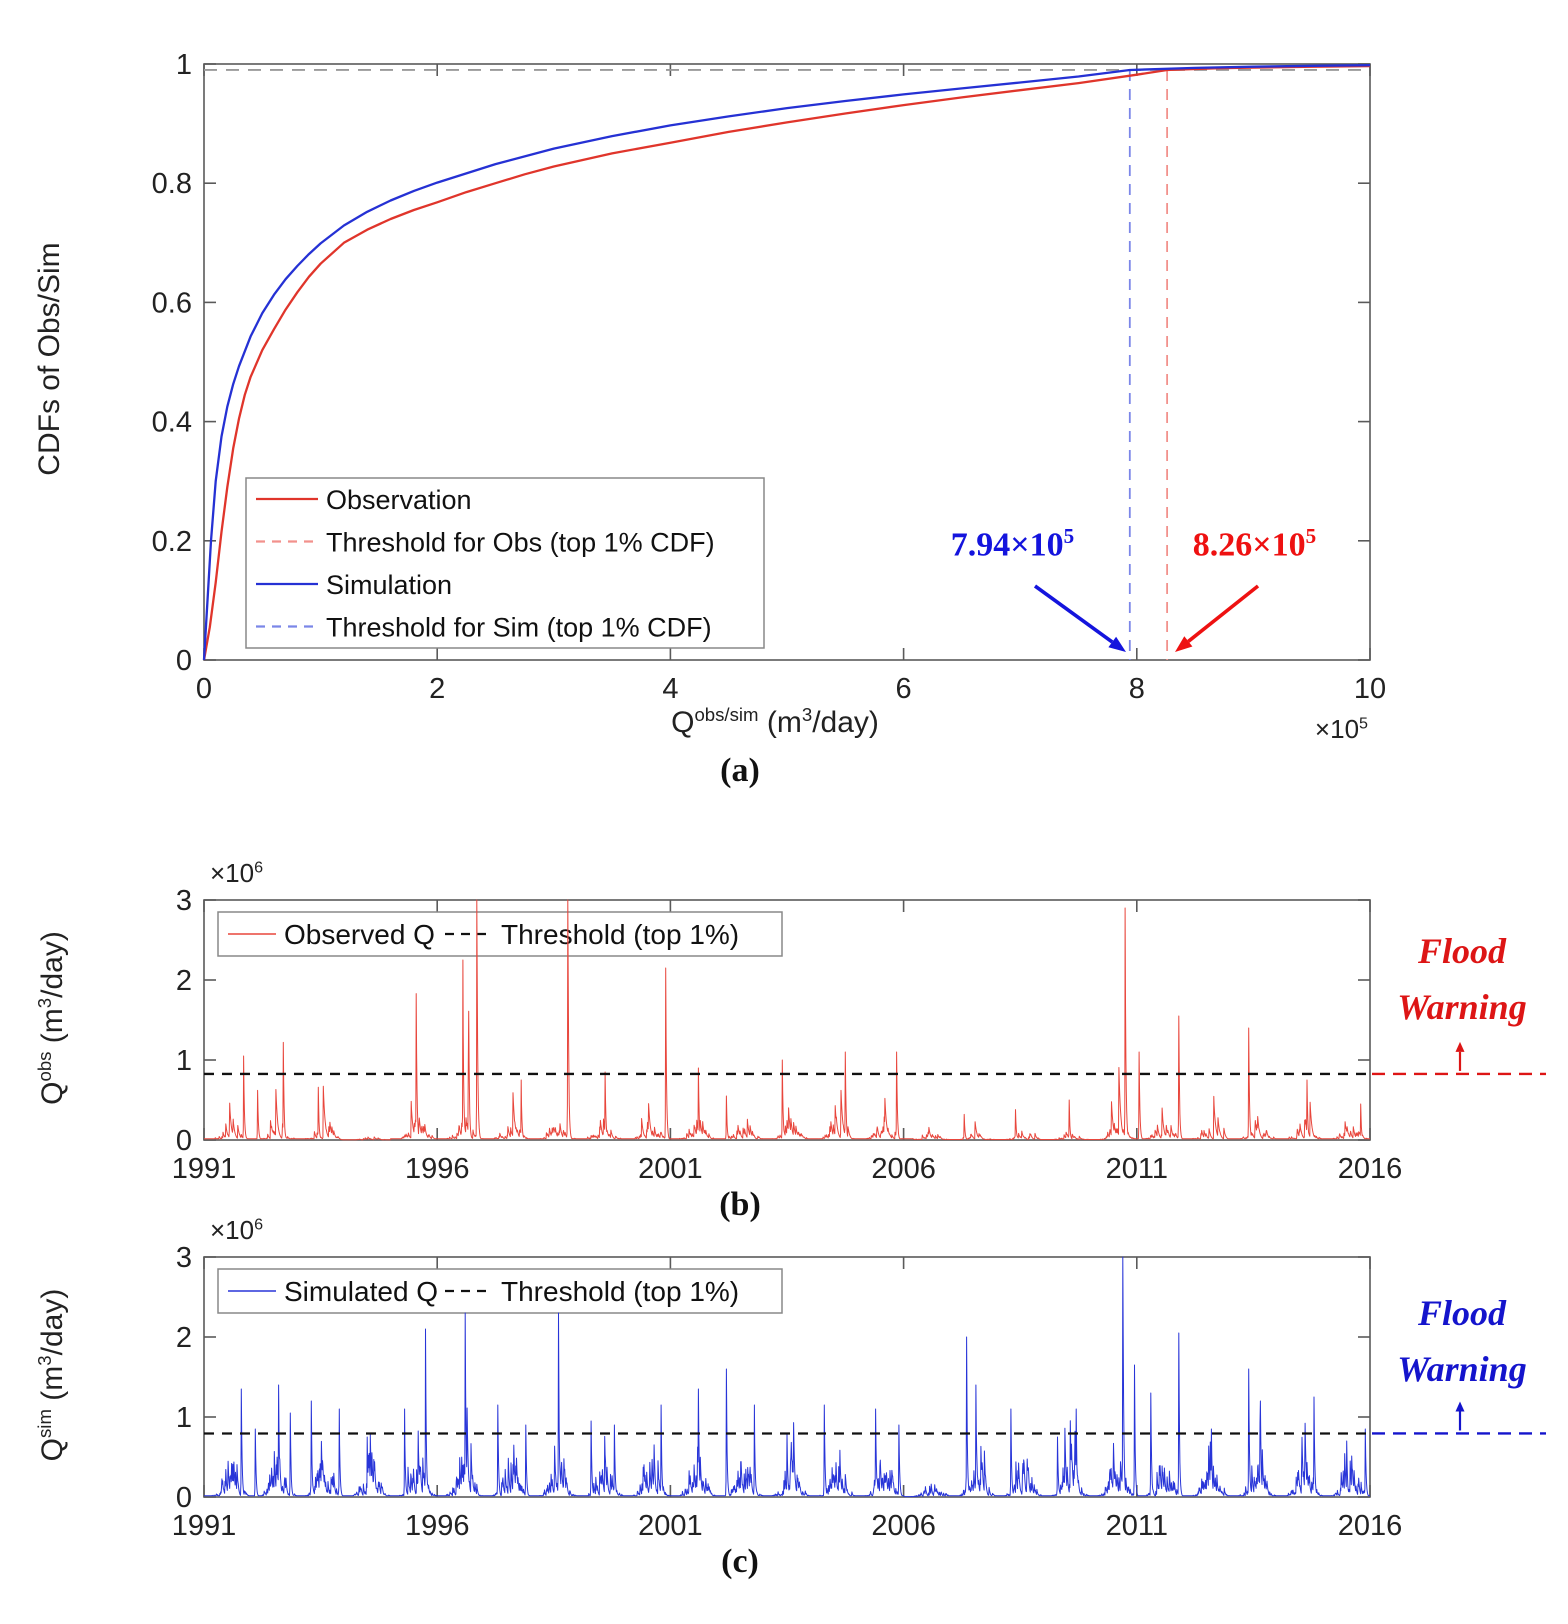  What do you see at coordinates (1137, 1526) in the screenshot?
I see `panel-c-x-tick-label: 2011` at bounding box center [1137, 1526].